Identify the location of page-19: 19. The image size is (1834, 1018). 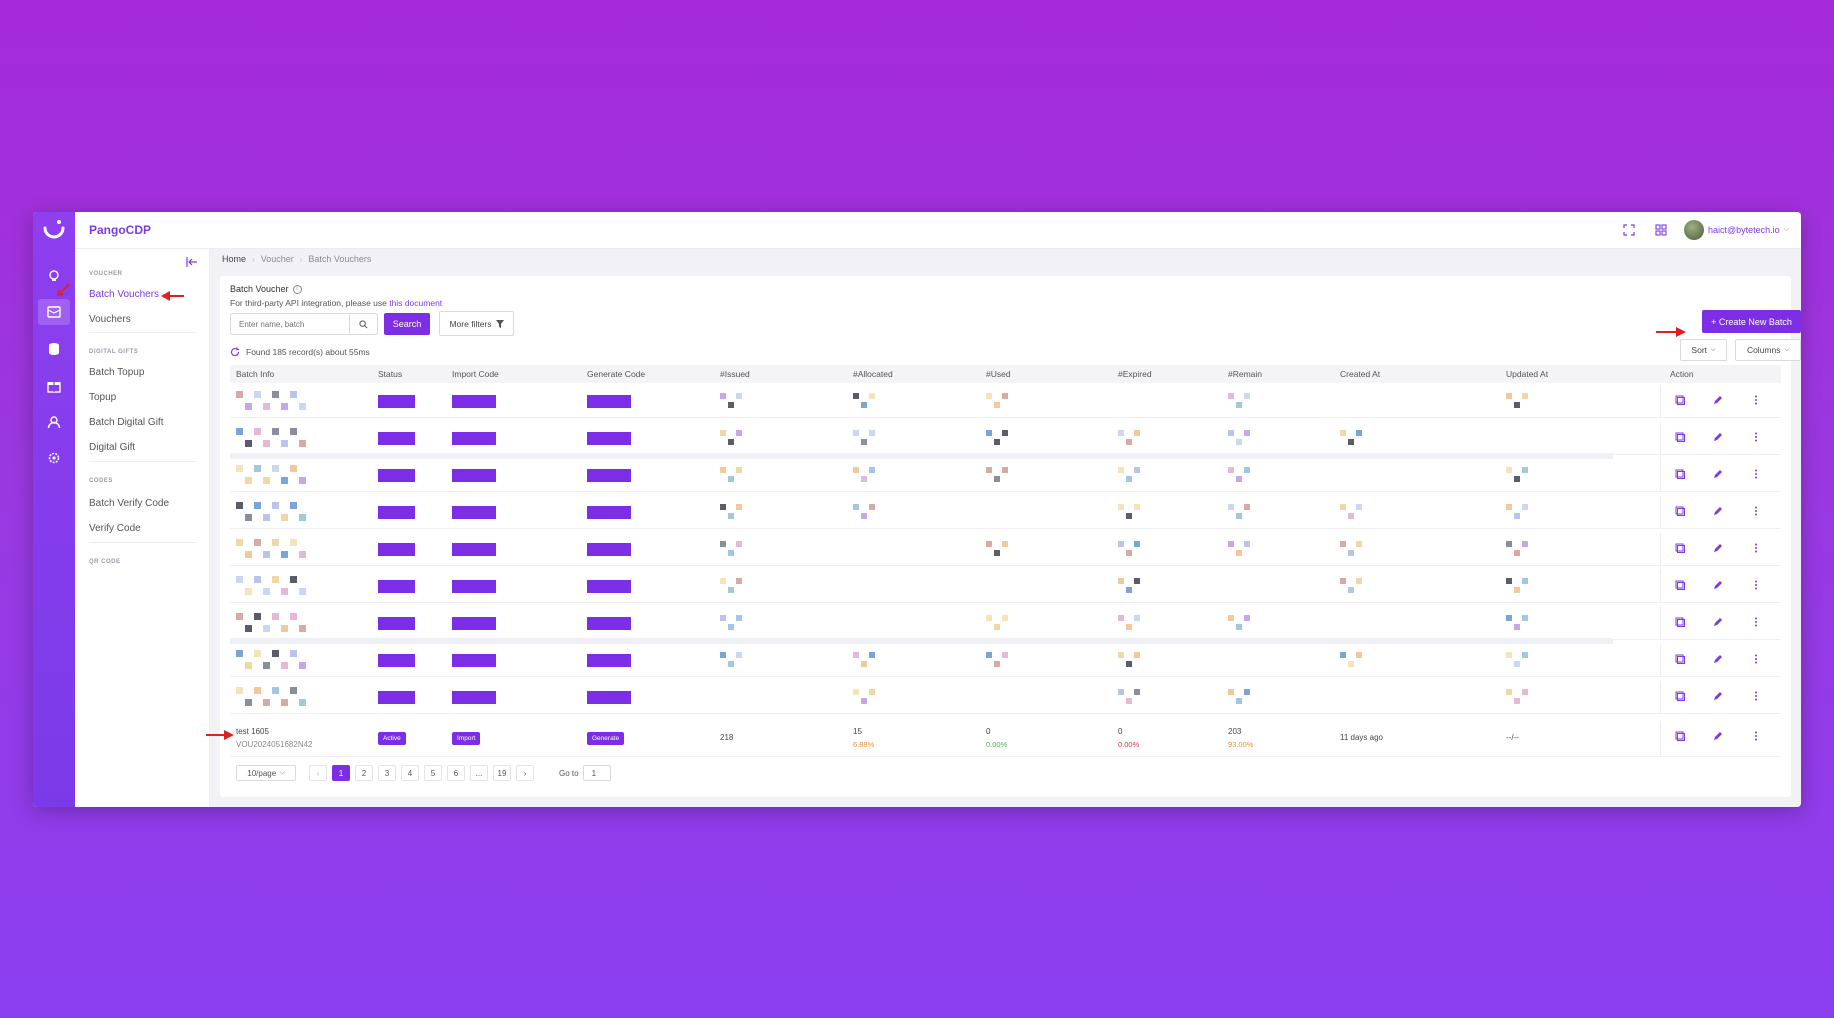
(502, 773).